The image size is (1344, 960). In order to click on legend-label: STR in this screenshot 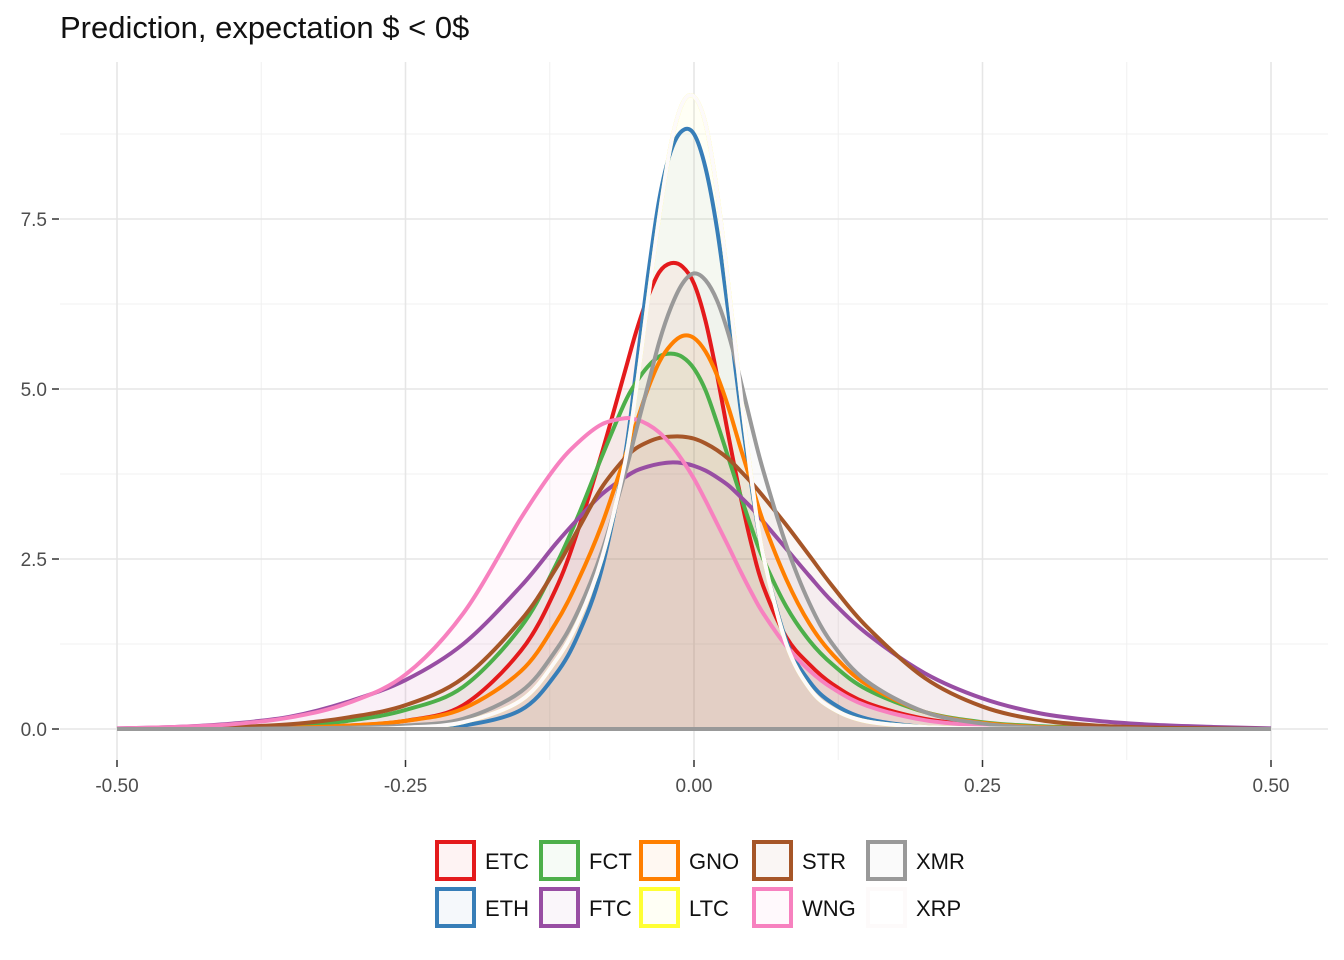, I will do `click(824, 861)`.